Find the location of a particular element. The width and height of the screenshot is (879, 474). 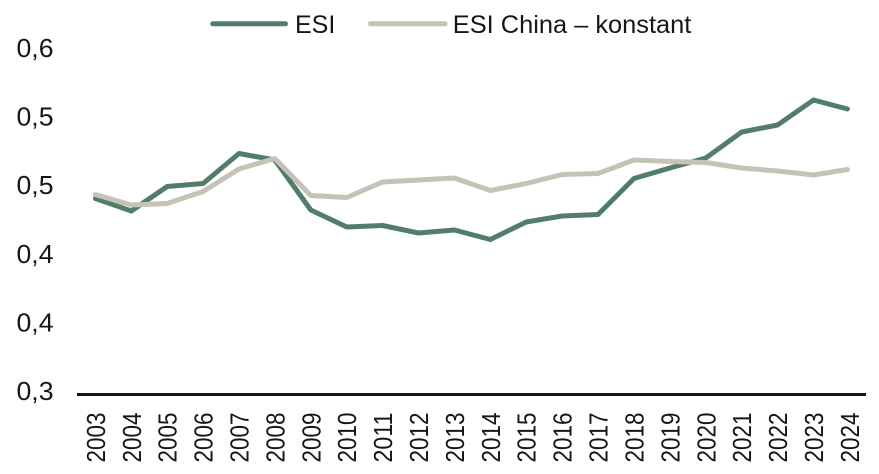

svg-text: 0,6 is located at coordinates (35, 48).